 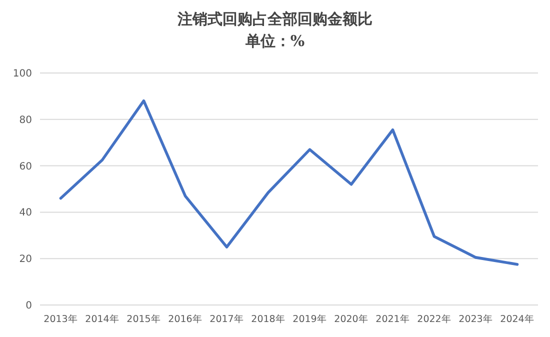 What do you see at coordinates (227, 319) in the screenshot?
I see `x-tick-label: 2017年` at bounding box center [227, 319].